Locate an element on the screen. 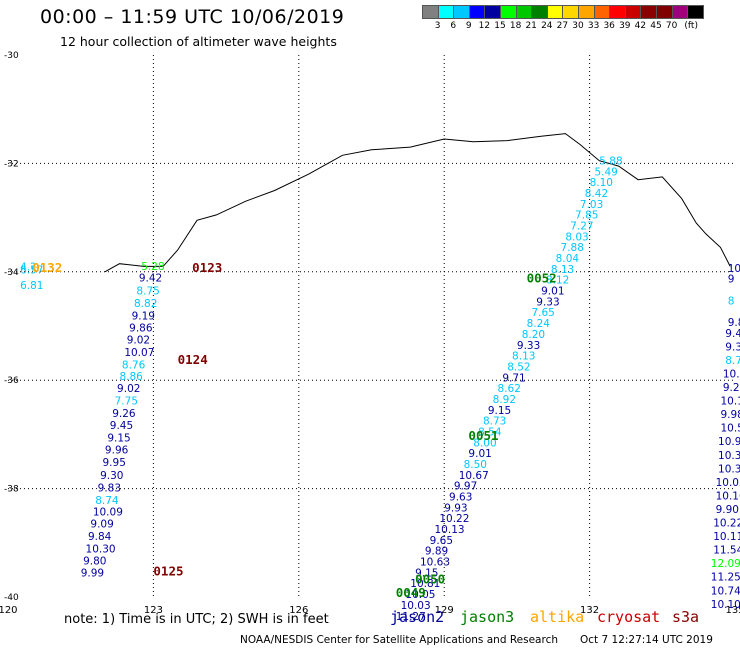  color-scale-label: 36 is located at coordinates (609, 26).